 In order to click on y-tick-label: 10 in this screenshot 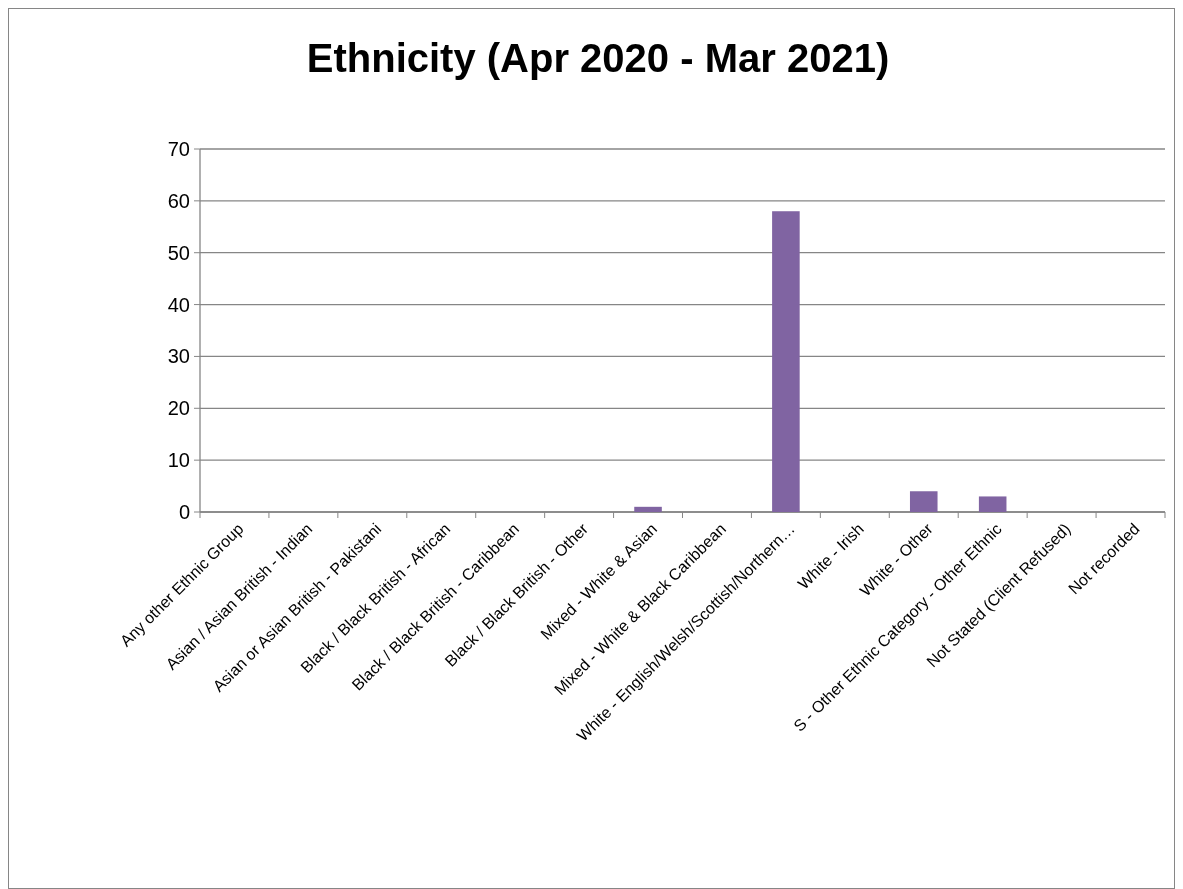, I will do `click(178, 460)`.